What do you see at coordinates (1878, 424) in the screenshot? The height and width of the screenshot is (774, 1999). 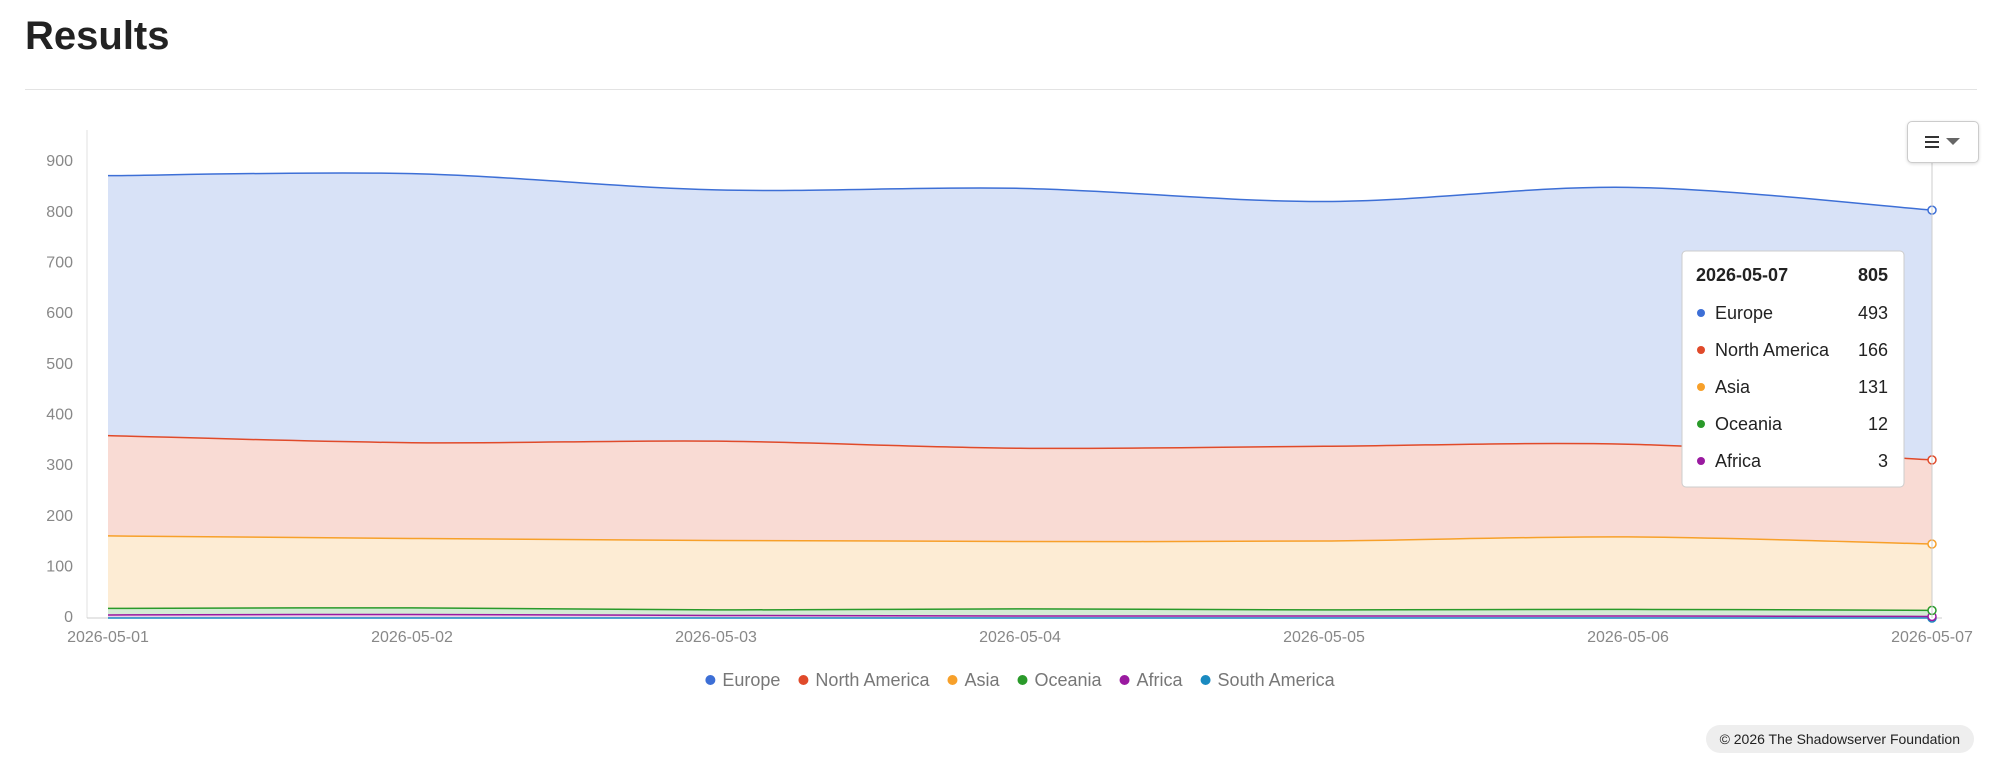 I see `tooltip-value: 12` at bounding box center [1878, 424].